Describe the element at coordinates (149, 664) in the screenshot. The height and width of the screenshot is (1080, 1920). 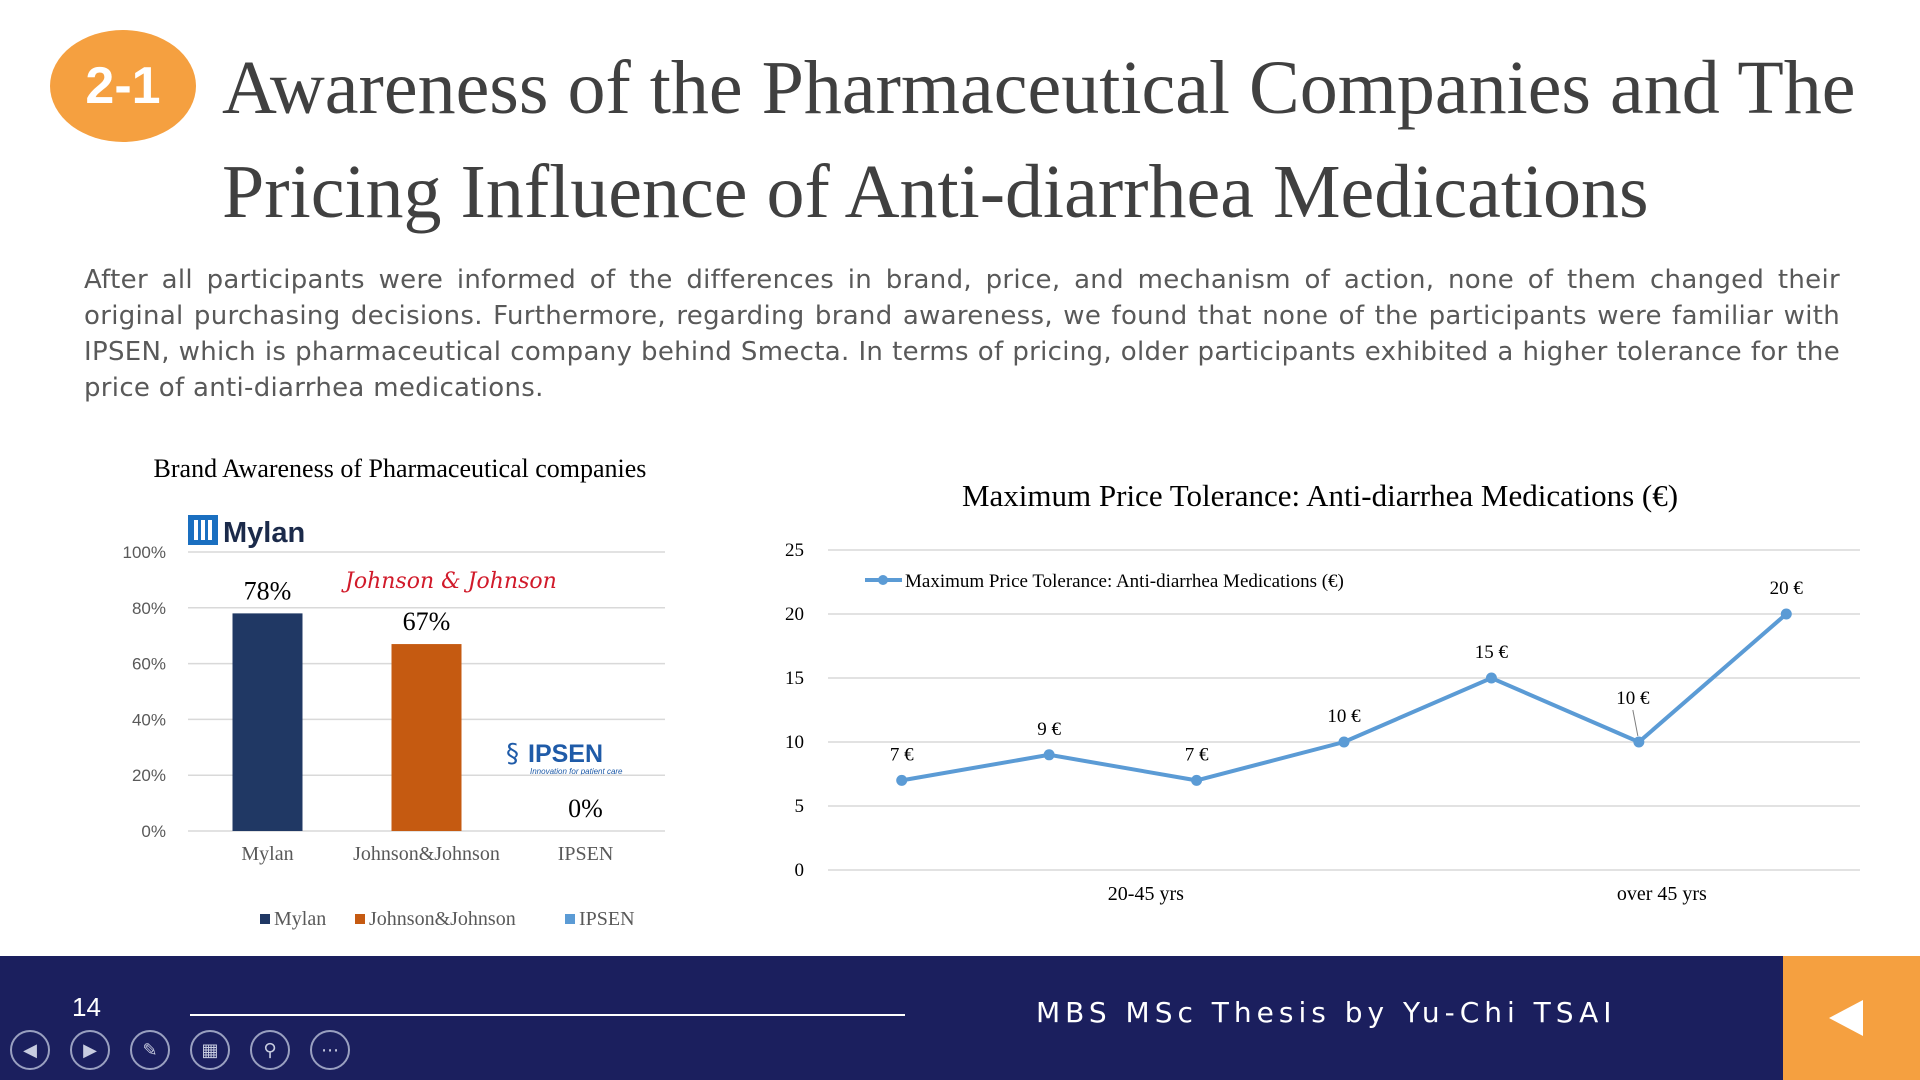
I see `bar-ytick-label: 60%` at that location.